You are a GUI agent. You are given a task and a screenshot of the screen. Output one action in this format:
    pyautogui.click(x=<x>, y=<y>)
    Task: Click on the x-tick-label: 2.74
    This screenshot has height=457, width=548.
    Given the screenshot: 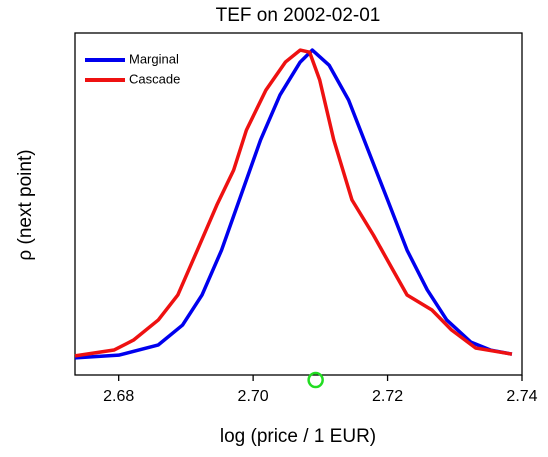 What is the action you would take?
    pyautogui.click(x=521, y=396)
    